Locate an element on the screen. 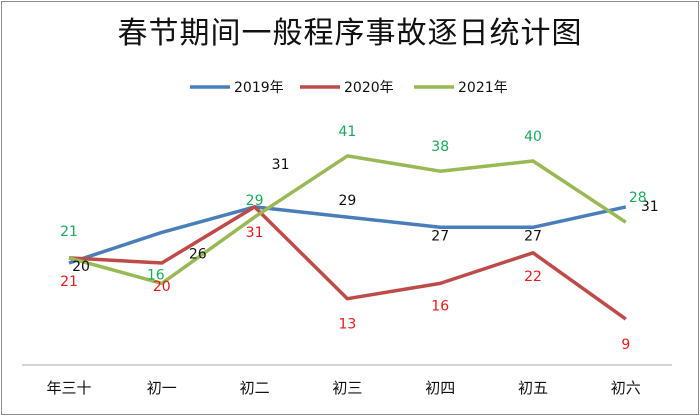  x-tick-label: 初一 is located at coordinates (162, 388).